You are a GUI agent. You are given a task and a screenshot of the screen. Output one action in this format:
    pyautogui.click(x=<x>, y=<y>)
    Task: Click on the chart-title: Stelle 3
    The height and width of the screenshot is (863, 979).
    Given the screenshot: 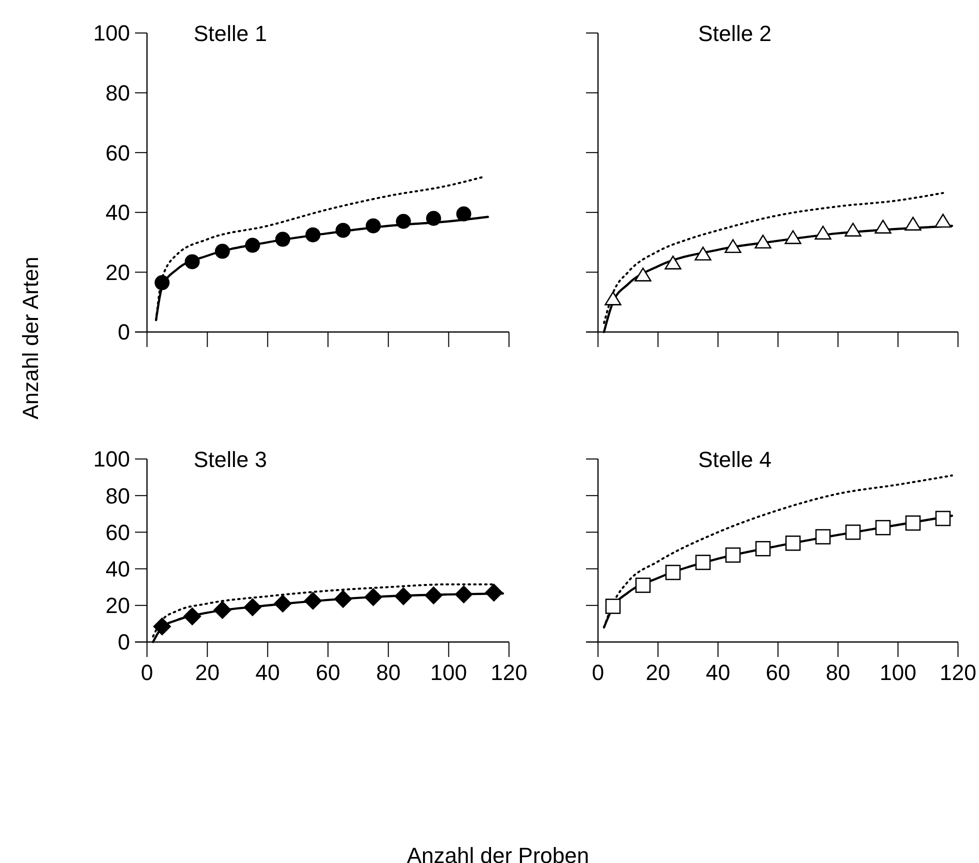 What is the action you would take?
    pyautogui.click(x=230, y=459)
    